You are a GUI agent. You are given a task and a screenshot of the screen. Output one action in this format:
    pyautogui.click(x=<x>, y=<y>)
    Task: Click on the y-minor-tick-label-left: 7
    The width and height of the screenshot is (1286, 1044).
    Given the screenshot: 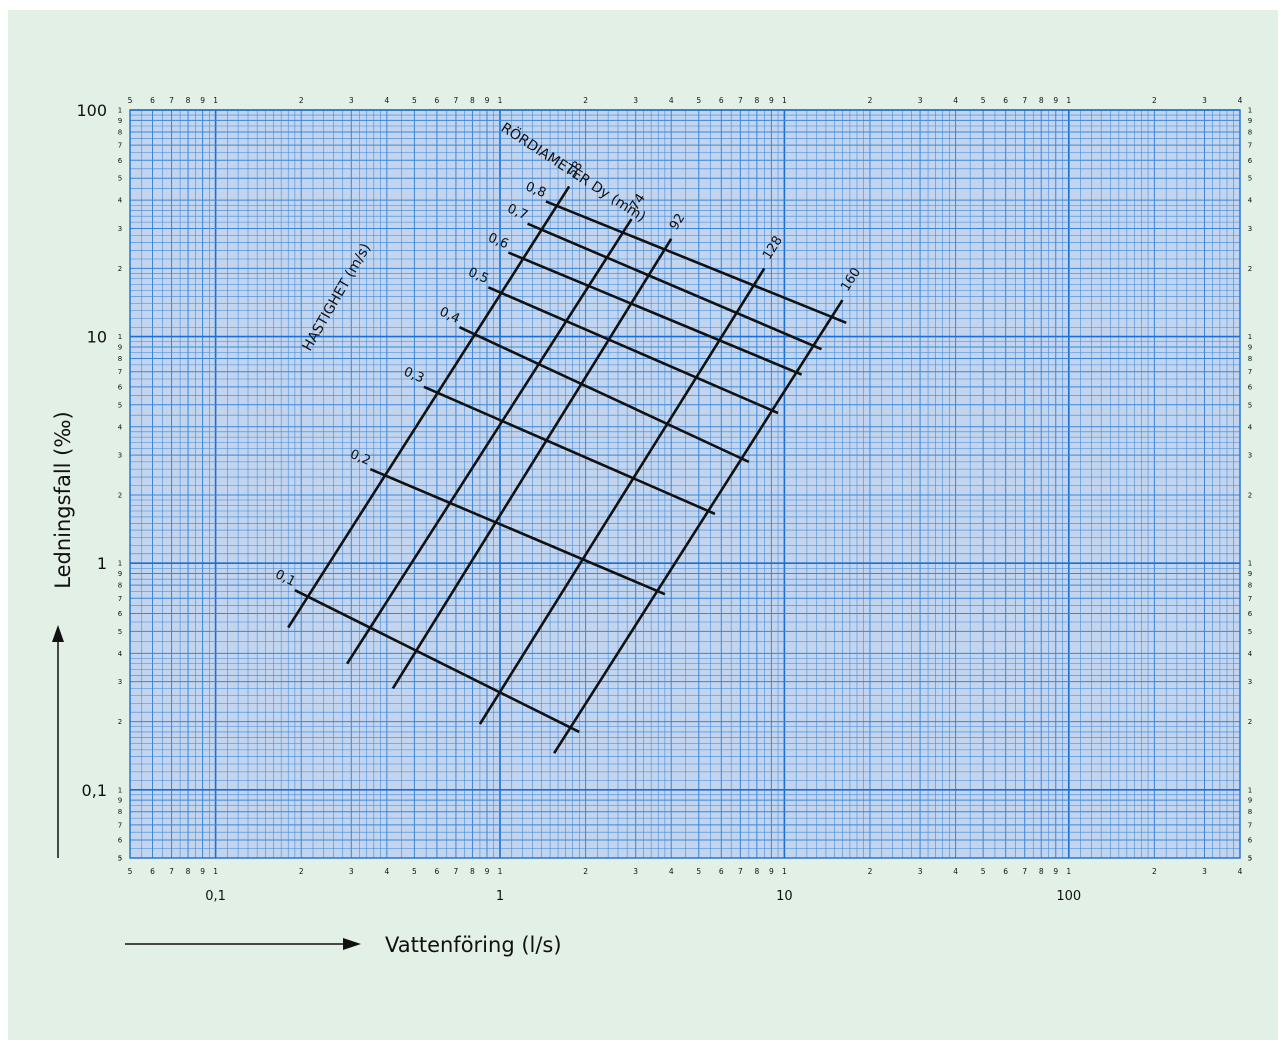 What is the action you would take?
    pyautogui.click(x=120, y=599)
    